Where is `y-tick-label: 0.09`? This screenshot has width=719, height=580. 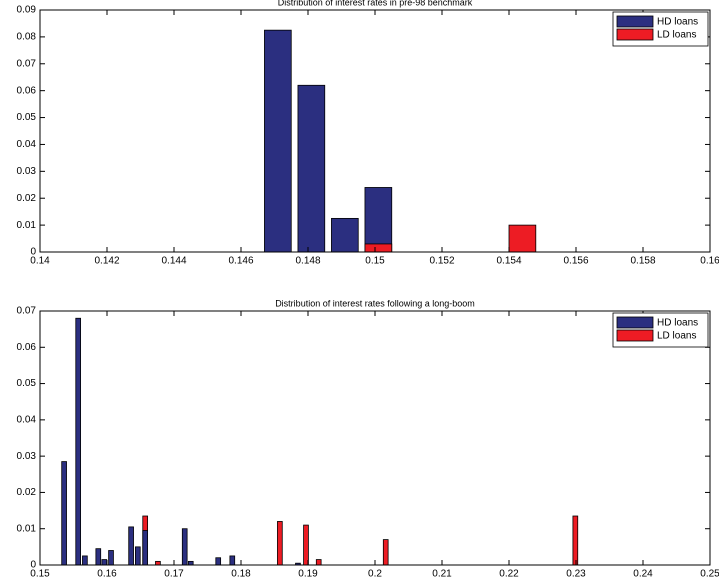 y-tick-label: 0.09 is located at coordinates (27, 10).